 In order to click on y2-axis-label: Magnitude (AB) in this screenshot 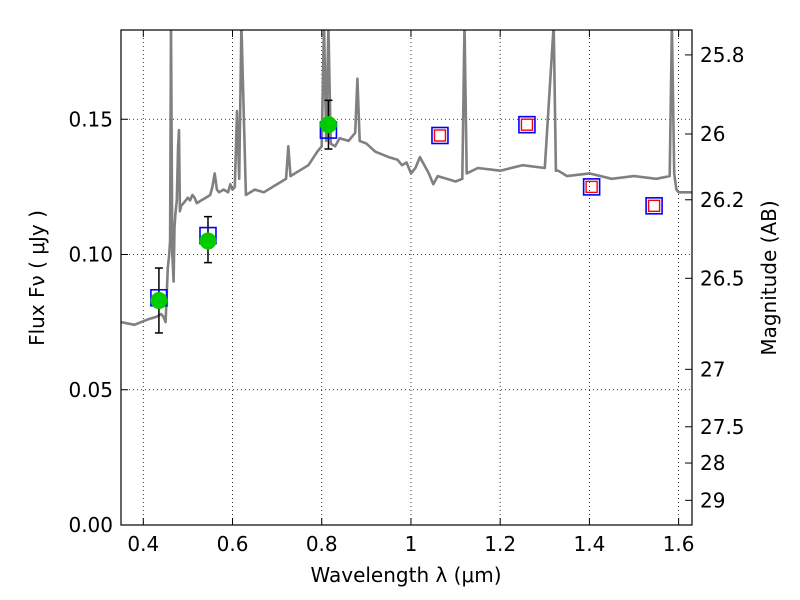, I will do `click(769, 277)`.